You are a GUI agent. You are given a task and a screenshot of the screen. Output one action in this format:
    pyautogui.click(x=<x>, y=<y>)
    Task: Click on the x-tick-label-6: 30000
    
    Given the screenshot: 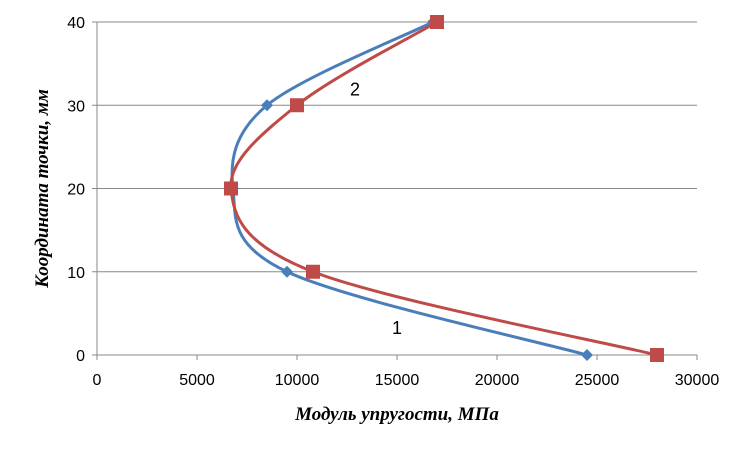 What is the action you would take?
    pyautogui.click(x=697, y=380)
    